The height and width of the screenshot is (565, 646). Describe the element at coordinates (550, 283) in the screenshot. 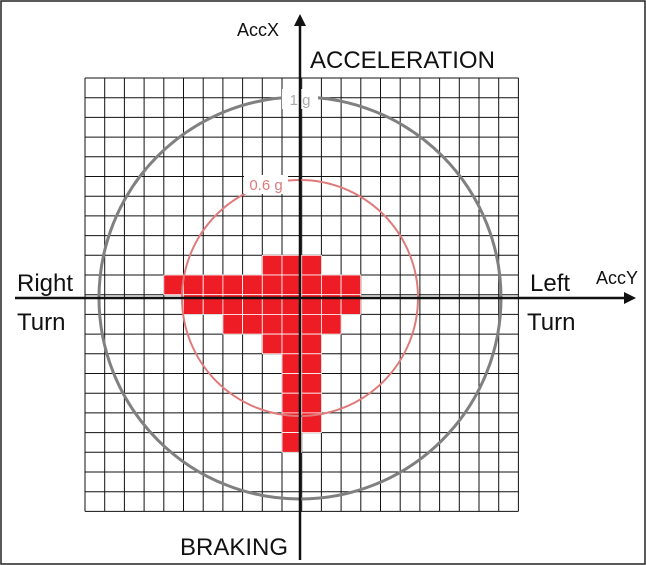

I see `direction-label: Left` at that location.